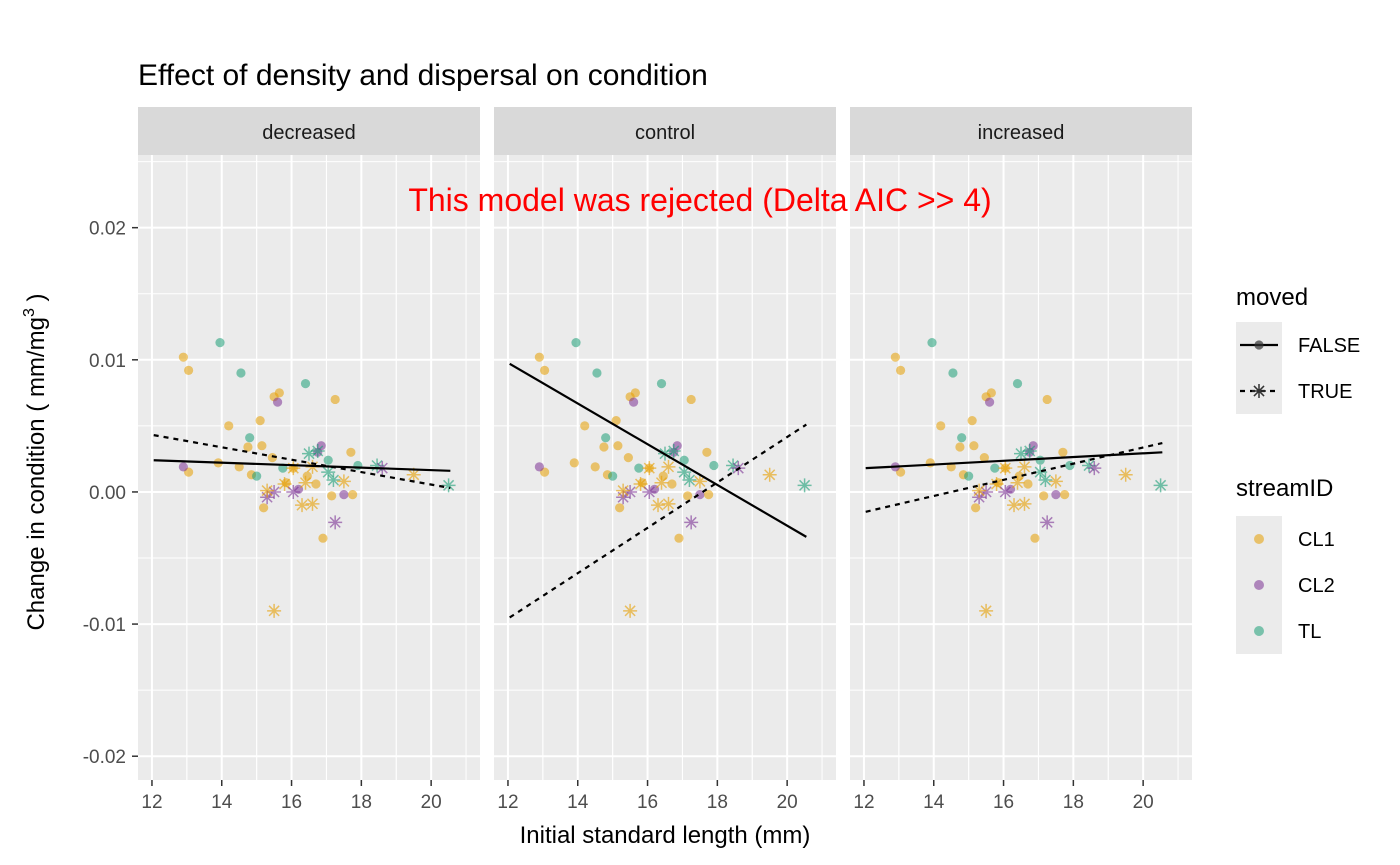 The width and height of the screenshot is (1400, 865). What do you see at coordinates (1329, 346) in the screenshot?
I see `legend-label-moved: FALSE` at bounding box center [1329, 346].